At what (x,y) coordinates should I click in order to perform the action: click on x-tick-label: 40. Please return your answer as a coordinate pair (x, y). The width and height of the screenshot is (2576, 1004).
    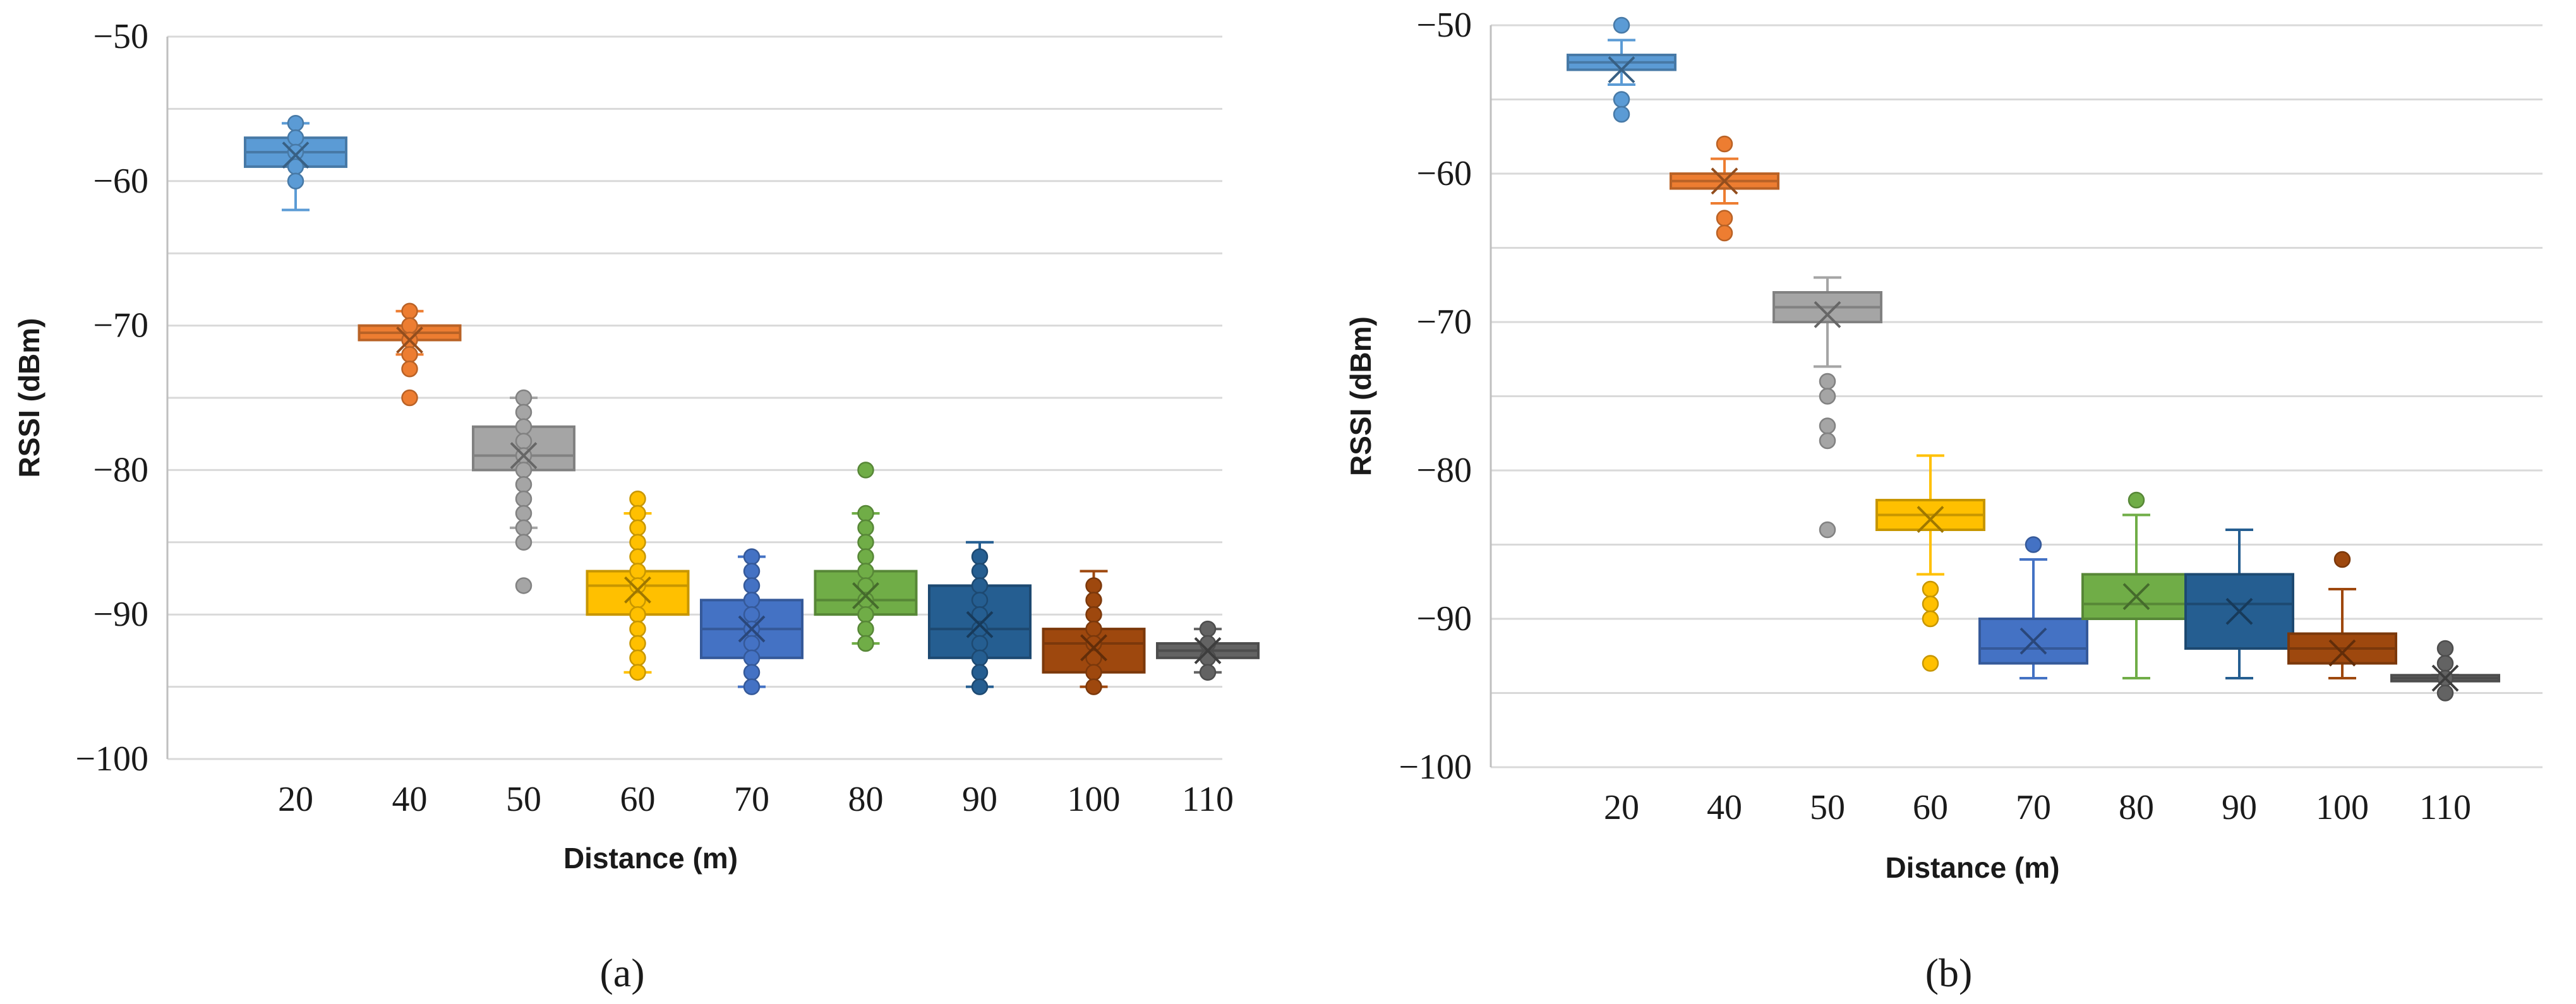
    Looking at the image, I should click on (410, 799).